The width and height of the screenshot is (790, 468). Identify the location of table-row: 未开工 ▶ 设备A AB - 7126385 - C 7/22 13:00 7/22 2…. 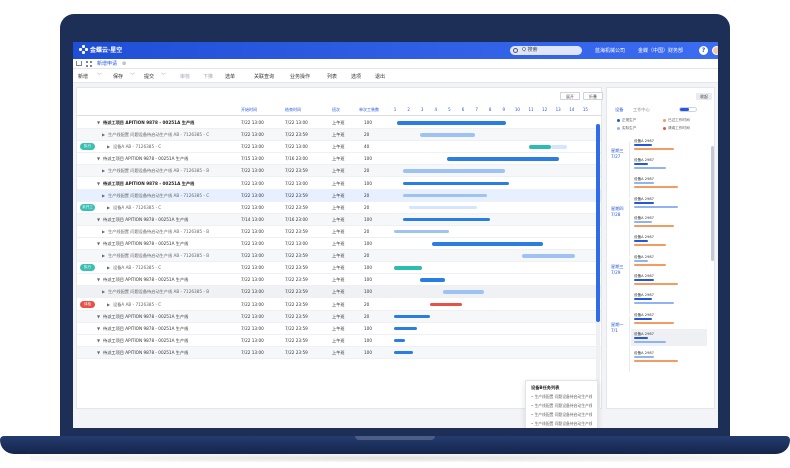
(339, 208).